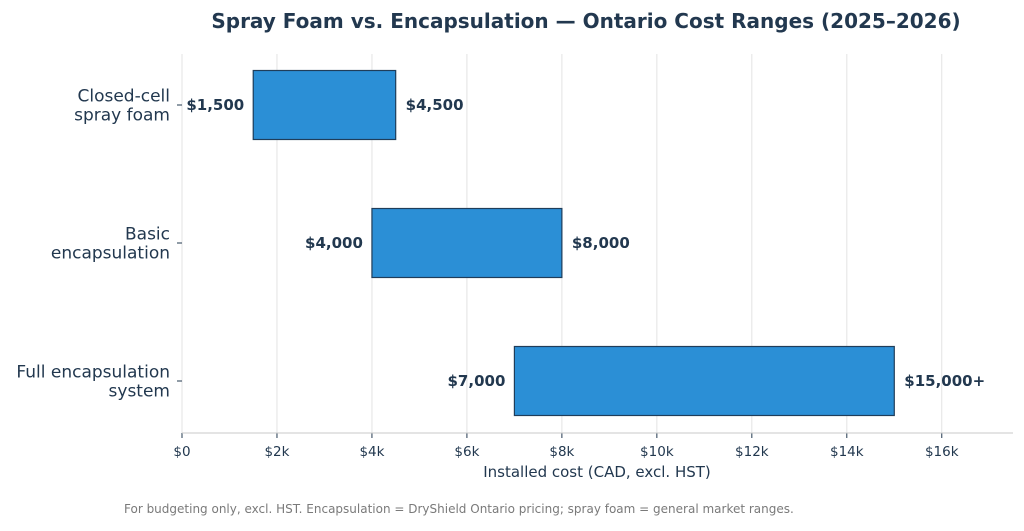  I want to click on category-label: Basic, so click(147, 235).